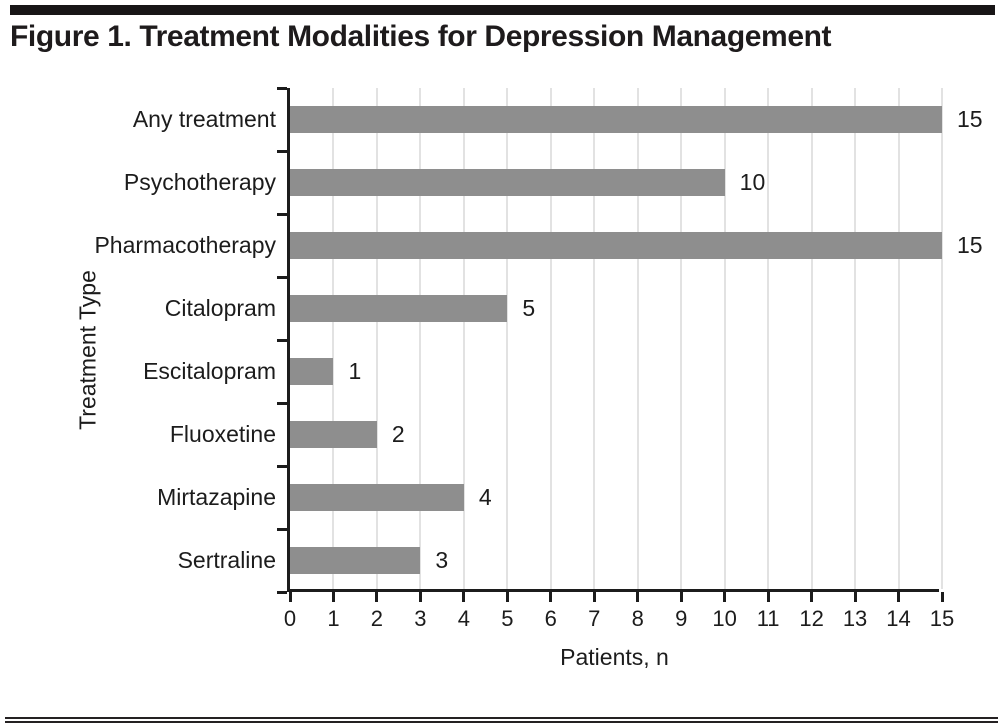  Describe the element at coordinates (681, 618) in the screenshot. I see `x-tick-label: 9` at that location.